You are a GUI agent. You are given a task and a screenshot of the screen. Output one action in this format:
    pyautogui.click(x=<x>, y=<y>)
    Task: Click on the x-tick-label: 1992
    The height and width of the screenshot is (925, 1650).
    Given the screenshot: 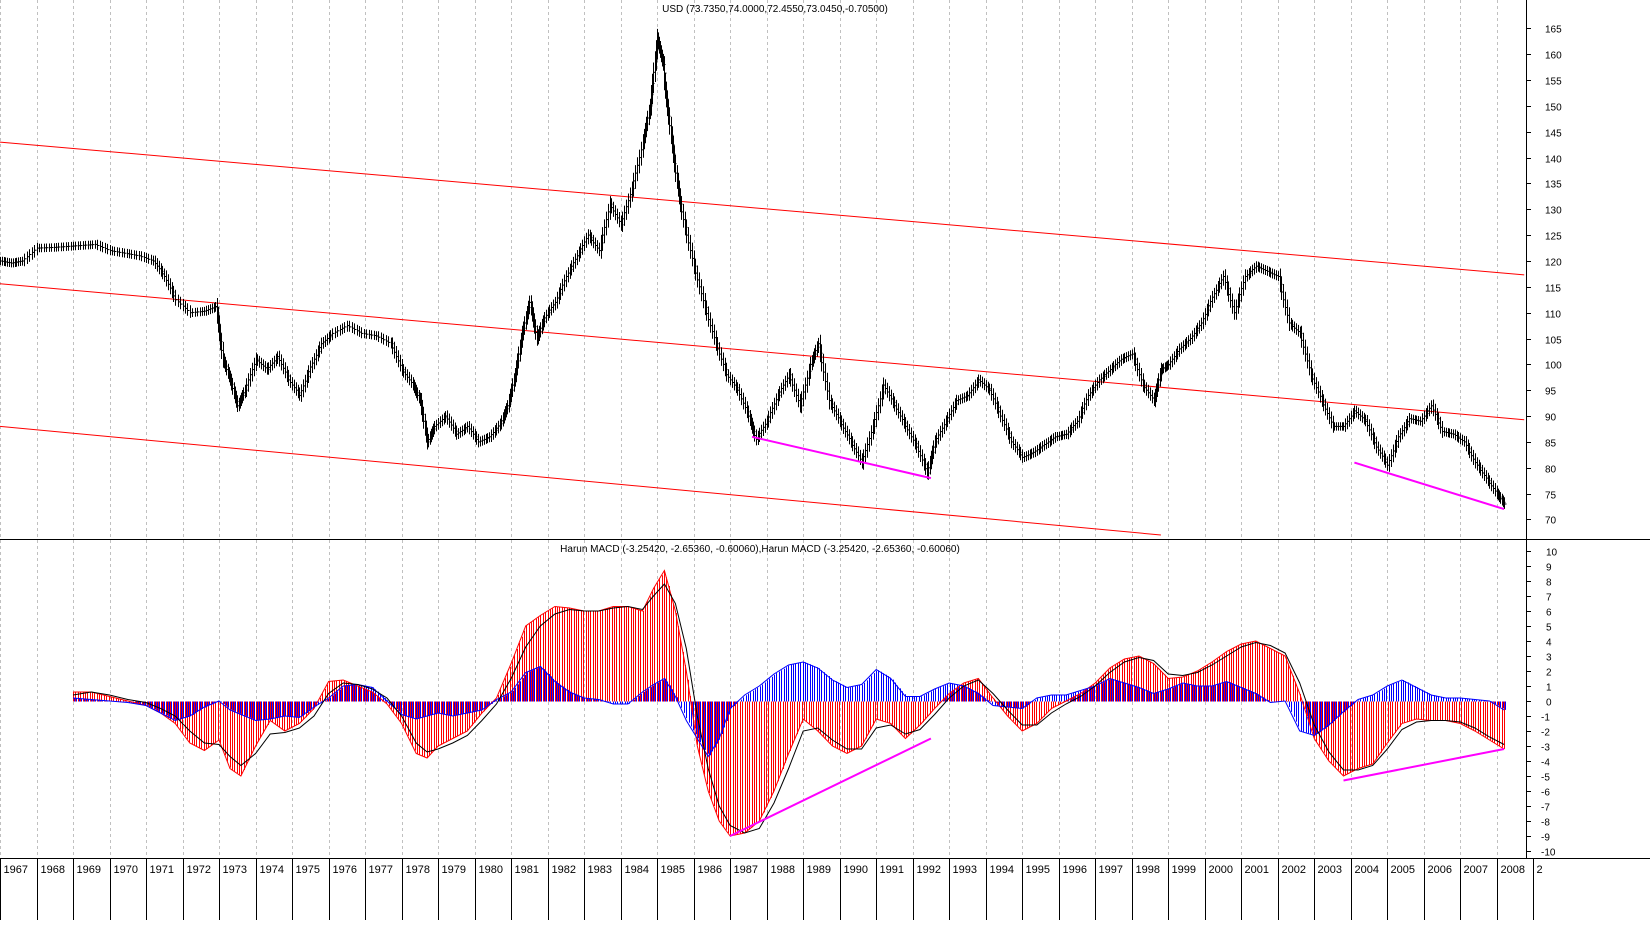 What is the action you would take?
    pyautogui.click(x=929, y=870)
    